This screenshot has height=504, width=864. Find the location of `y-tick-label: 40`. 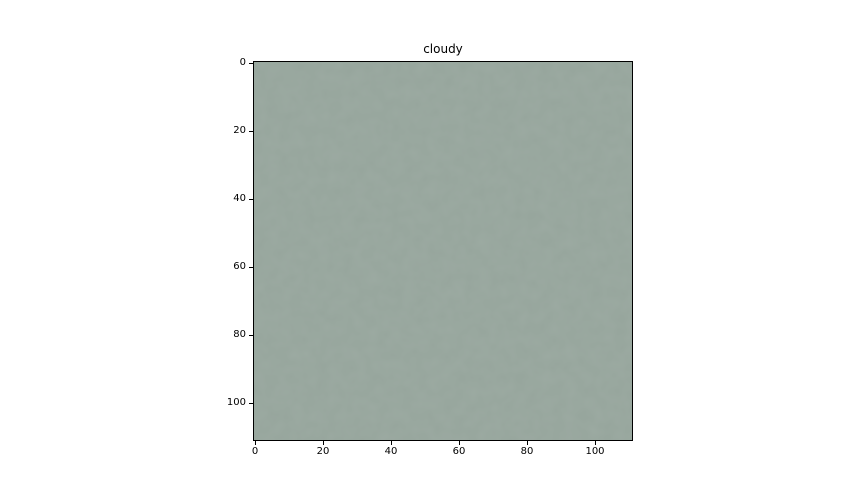

y-tick-label: 40 is located at coordinates (239, 198).